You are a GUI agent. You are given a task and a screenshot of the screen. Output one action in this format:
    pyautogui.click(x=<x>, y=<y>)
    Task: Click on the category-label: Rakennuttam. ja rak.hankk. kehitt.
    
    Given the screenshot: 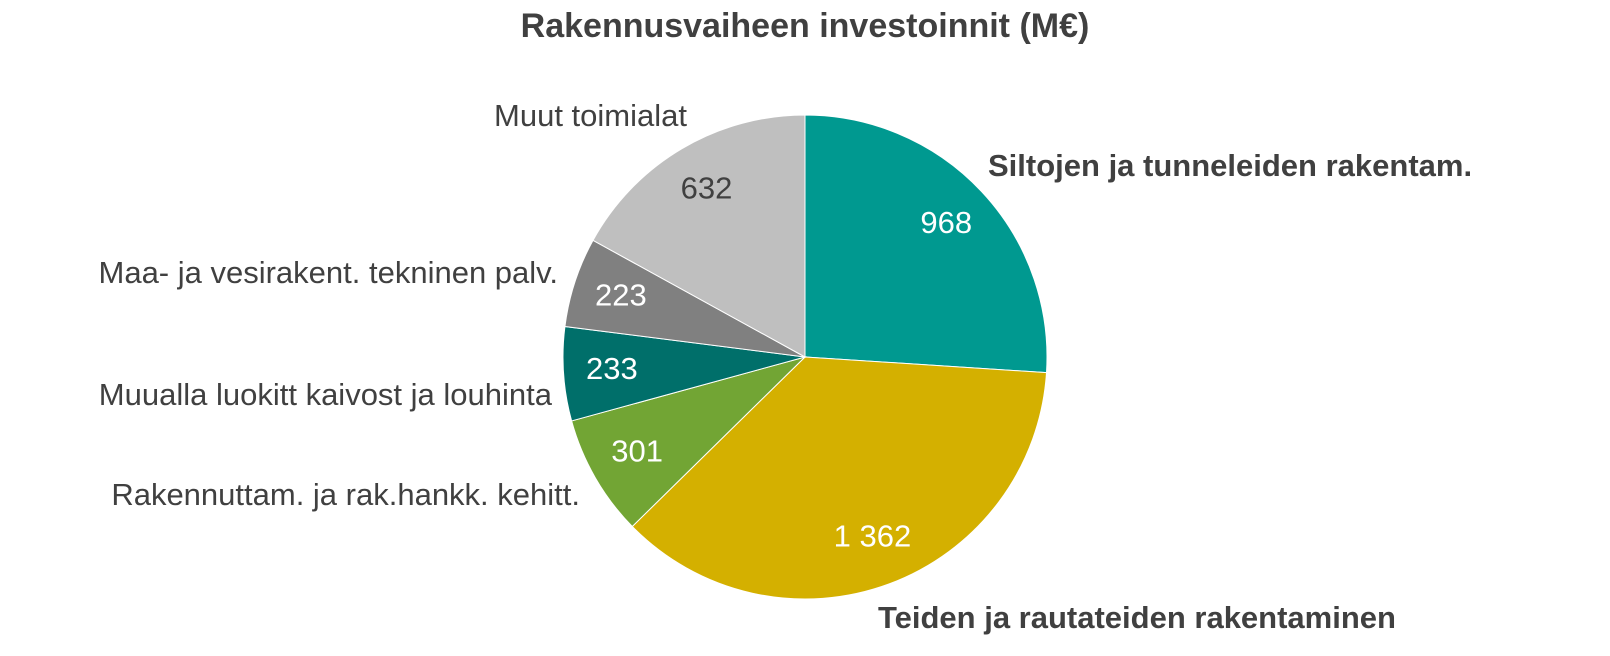 What is the action you would take?
    pyautogui.click(x=345, y=494)
    